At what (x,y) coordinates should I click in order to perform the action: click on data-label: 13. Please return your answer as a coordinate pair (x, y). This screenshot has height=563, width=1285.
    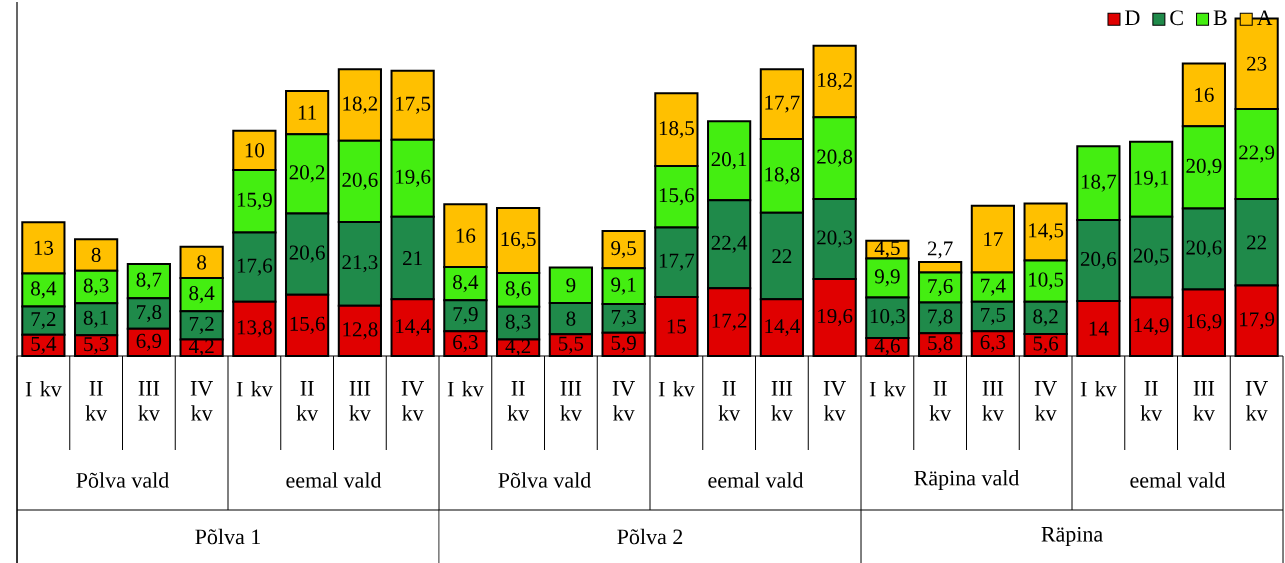
    Looking at the image, I should click on (44, 247).